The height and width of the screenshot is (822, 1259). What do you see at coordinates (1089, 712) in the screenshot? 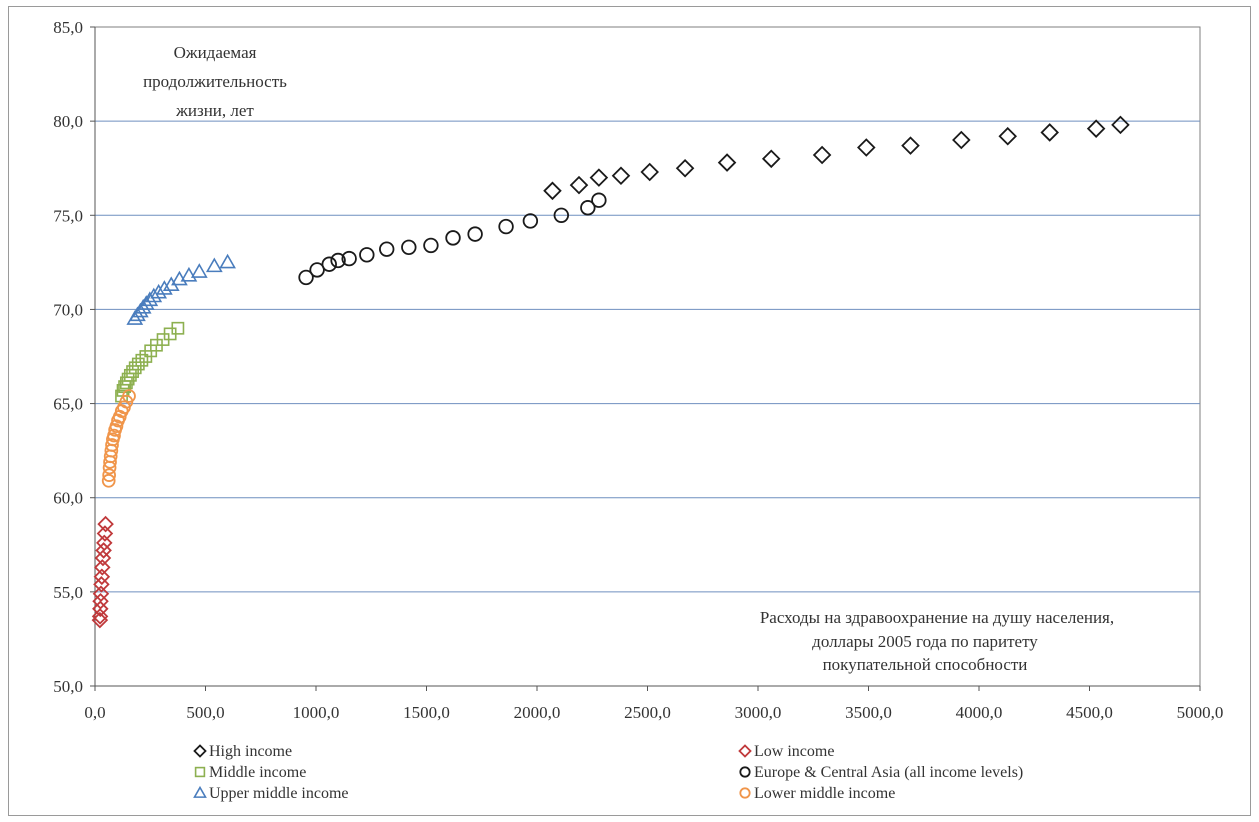
I see `x-tick-label-9: 4500,0` at bounding box center [1089, 712].